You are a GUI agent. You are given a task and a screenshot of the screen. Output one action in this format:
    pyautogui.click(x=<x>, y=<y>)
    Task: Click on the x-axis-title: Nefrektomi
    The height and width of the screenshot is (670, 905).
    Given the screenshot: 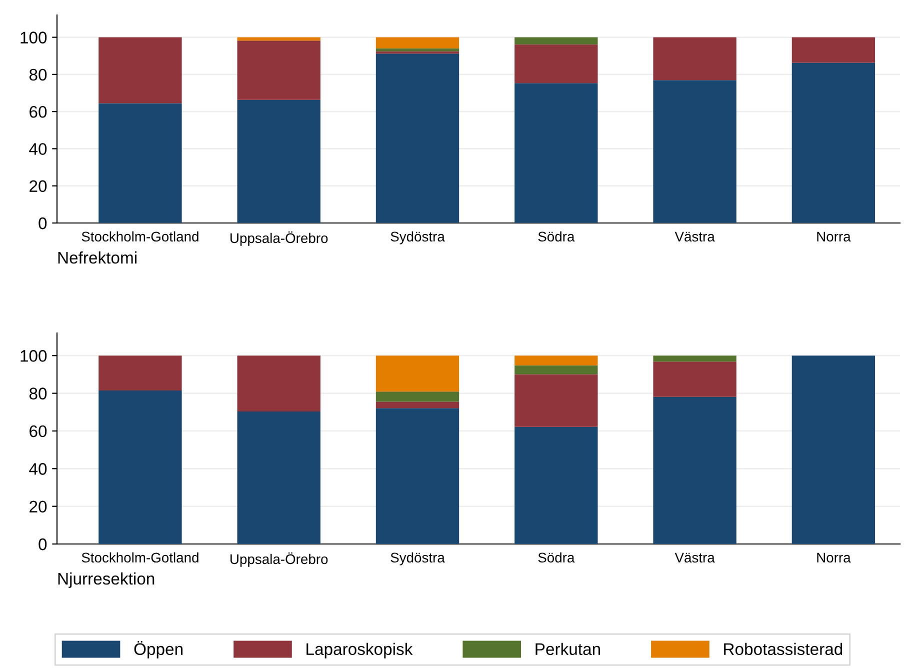 What is the action you would take?
    pyautogui.click(x=97, y=257)
    